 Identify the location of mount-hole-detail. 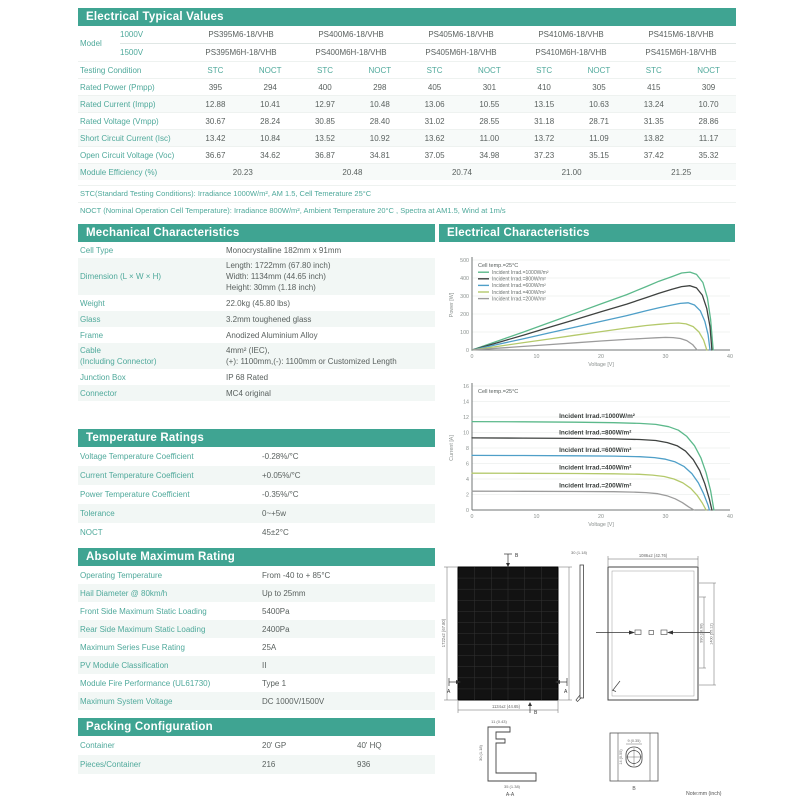
(634, 757).